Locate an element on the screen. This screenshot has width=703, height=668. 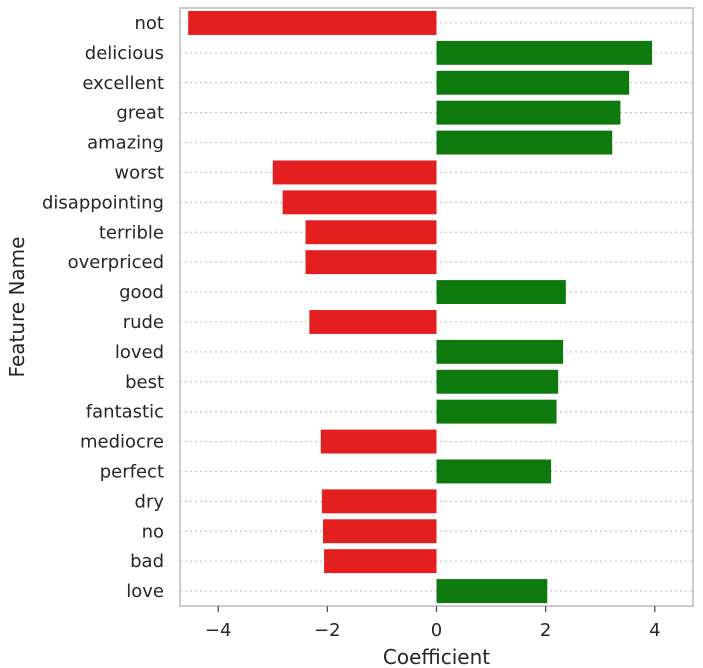
y-tick-label: perfect is located at coordinates (132, 471).